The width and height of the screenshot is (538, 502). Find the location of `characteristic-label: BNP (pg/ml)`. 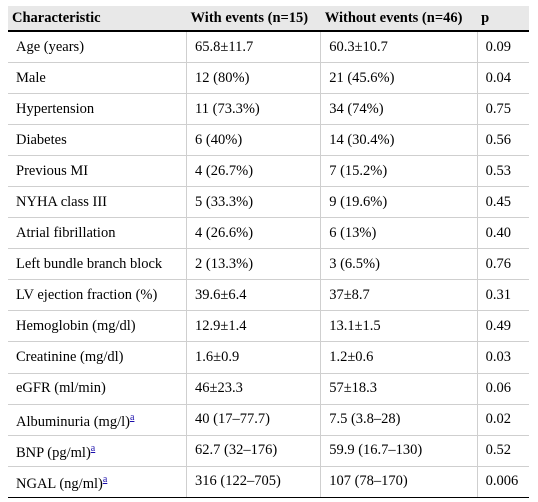

characteristic-label: BNP (pg/ml) is located at coordinates (53, 452).